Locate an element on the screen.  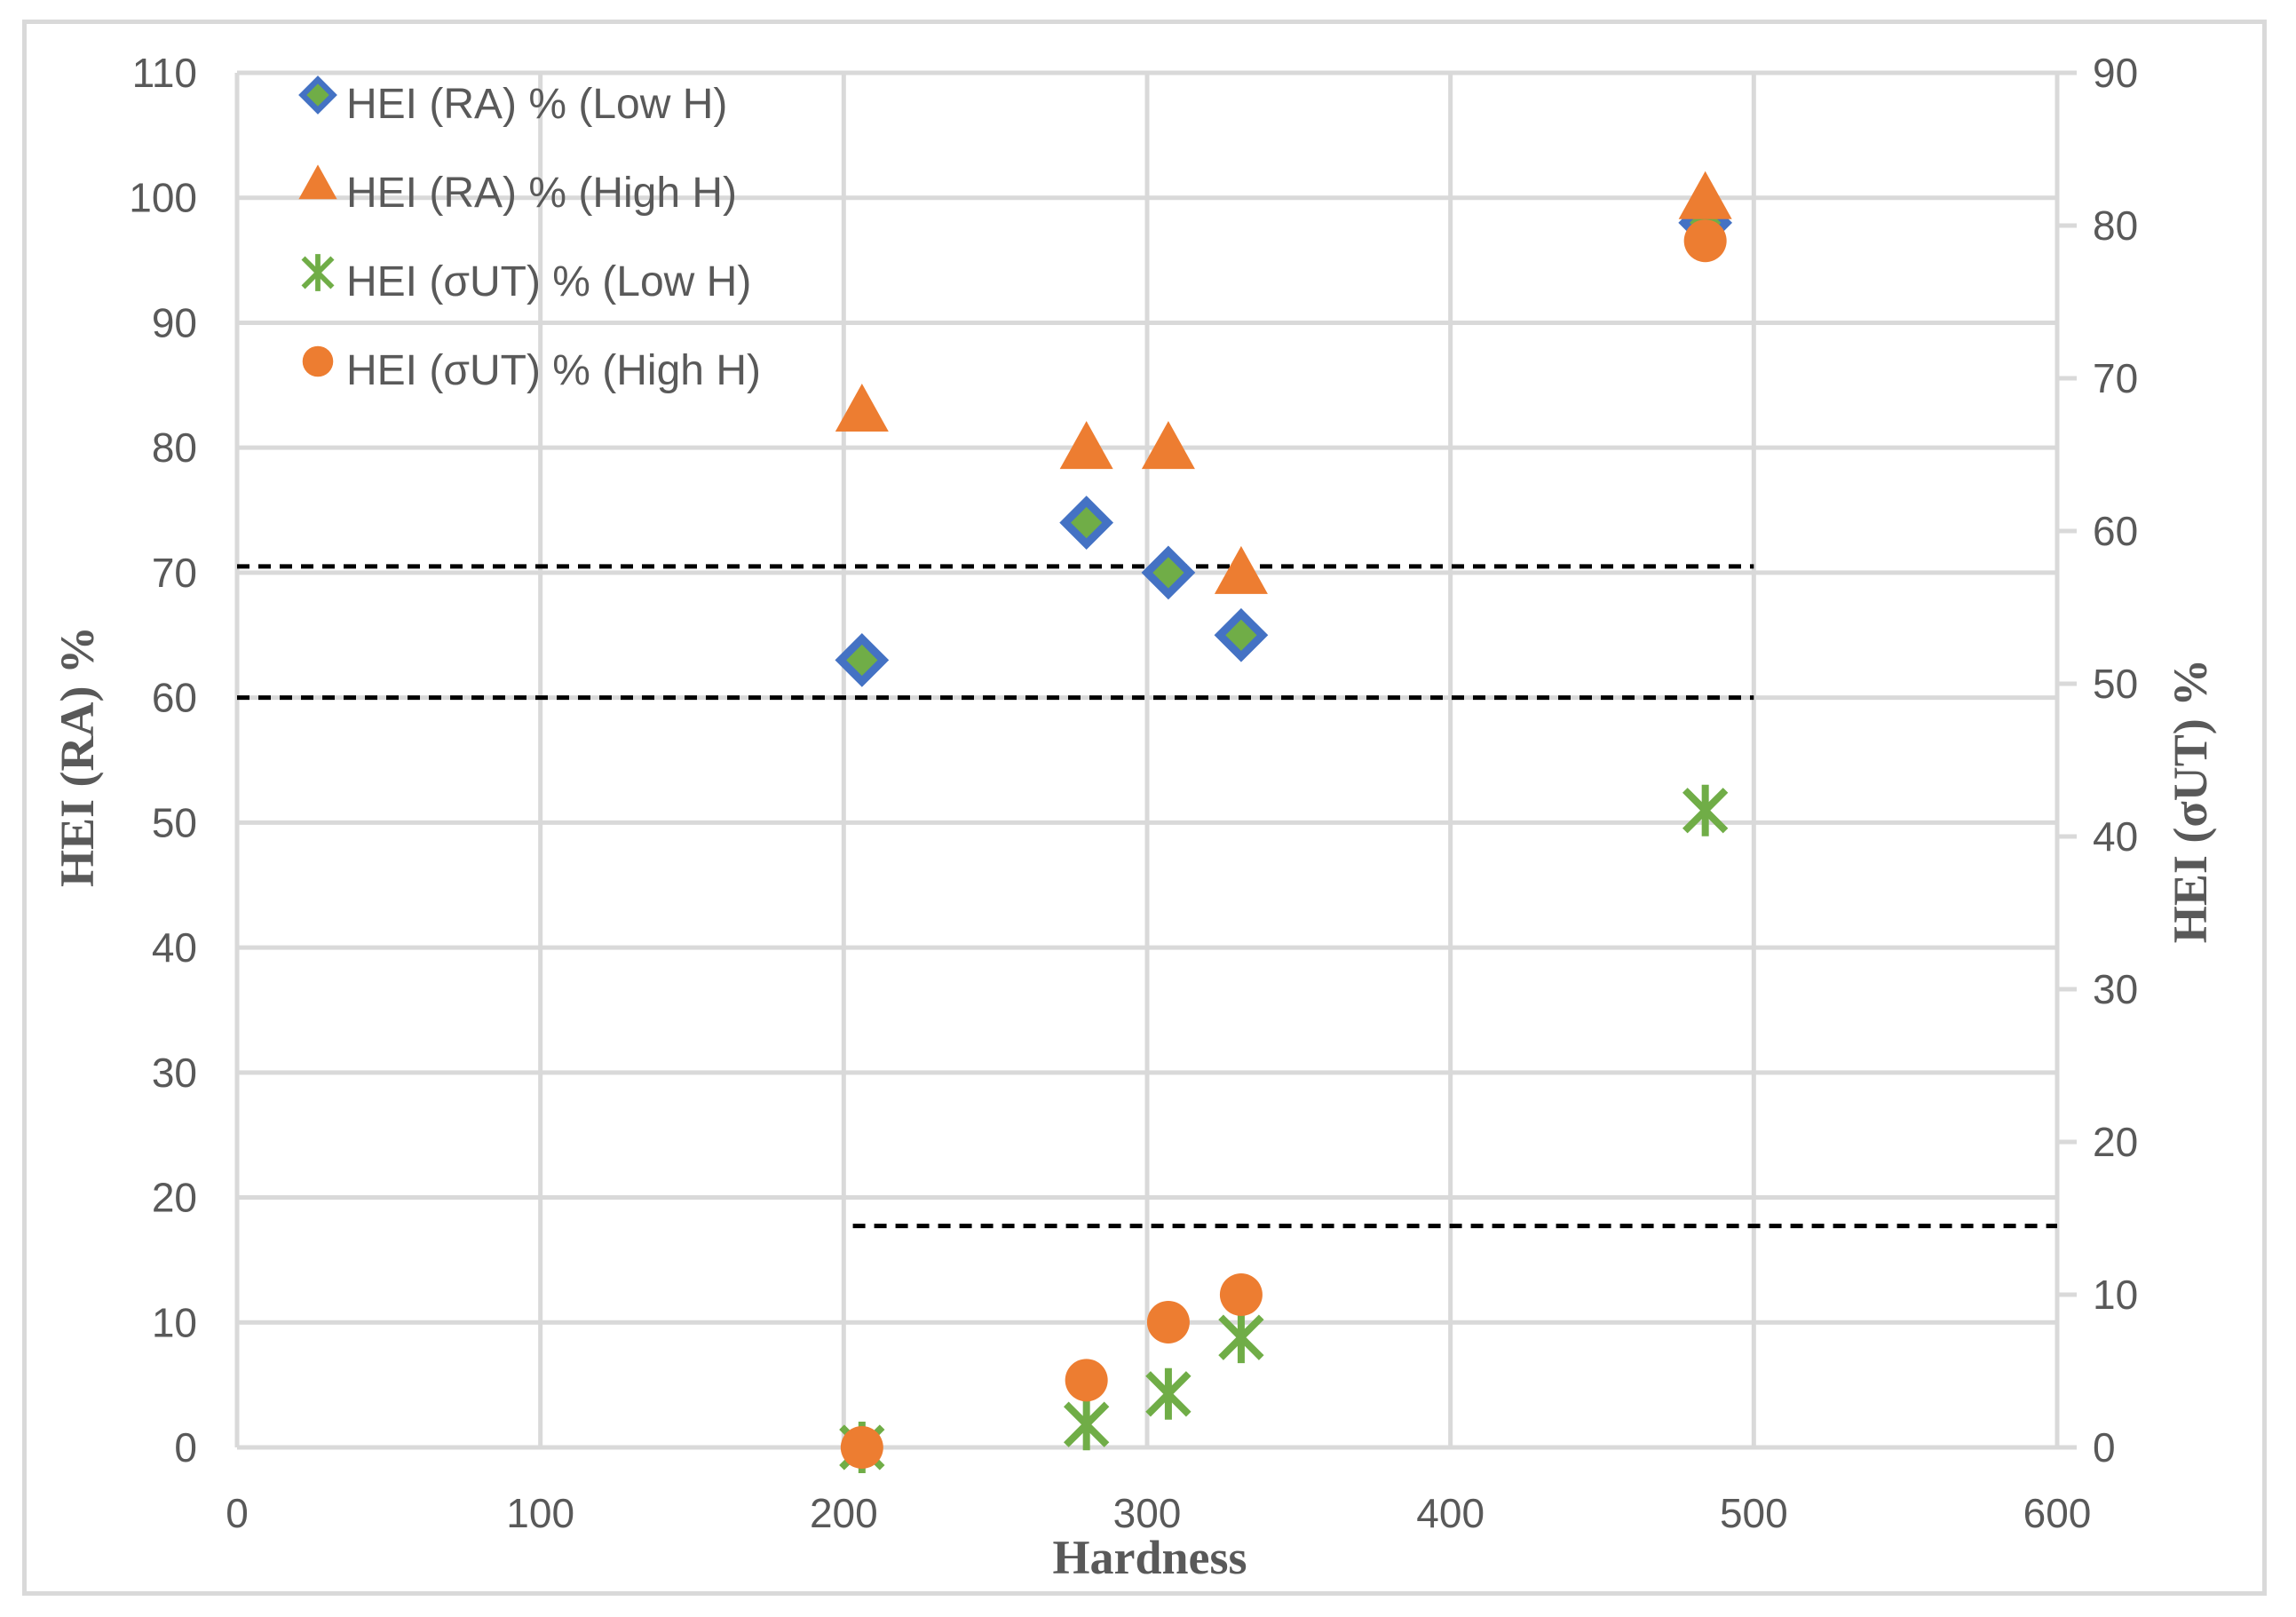
legend-marker-triangle is located at coordinates (317, 182).